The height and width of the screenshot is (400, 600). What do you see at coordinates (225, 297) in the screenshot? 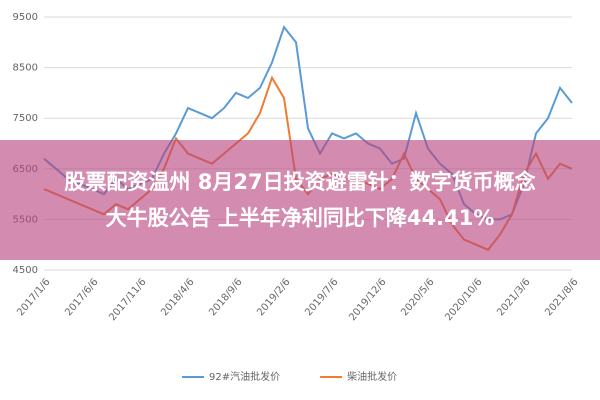
I see `x-tick-label: 2018/9/6` at bounding box center [225, 297].